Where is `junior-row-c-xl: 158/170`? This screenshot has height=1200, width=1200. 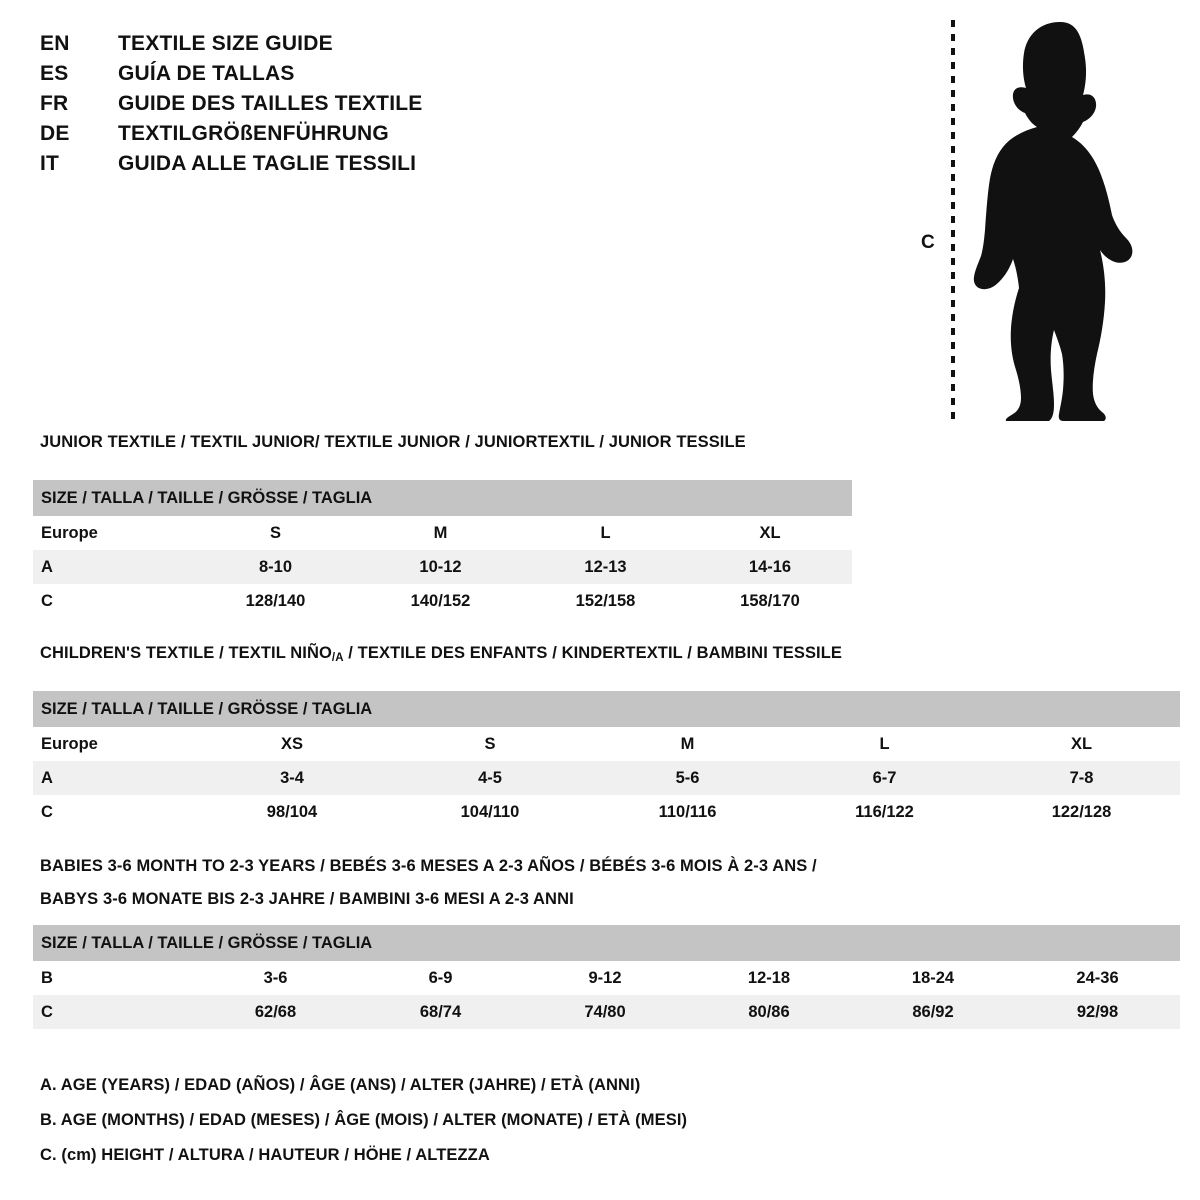 junior-row-c-xl: 158/170 is located at coordinates (770, 601).